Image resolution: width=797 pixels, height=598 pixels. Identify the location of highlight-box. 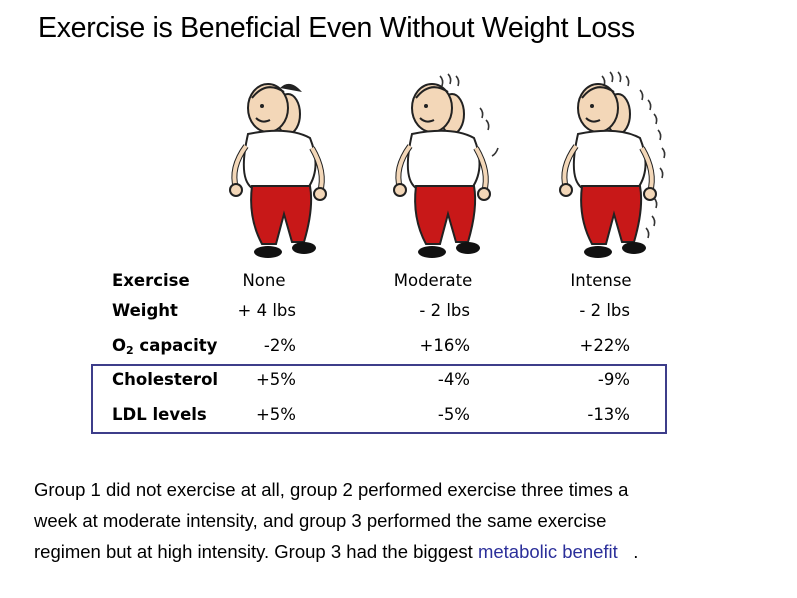
(379, 399).